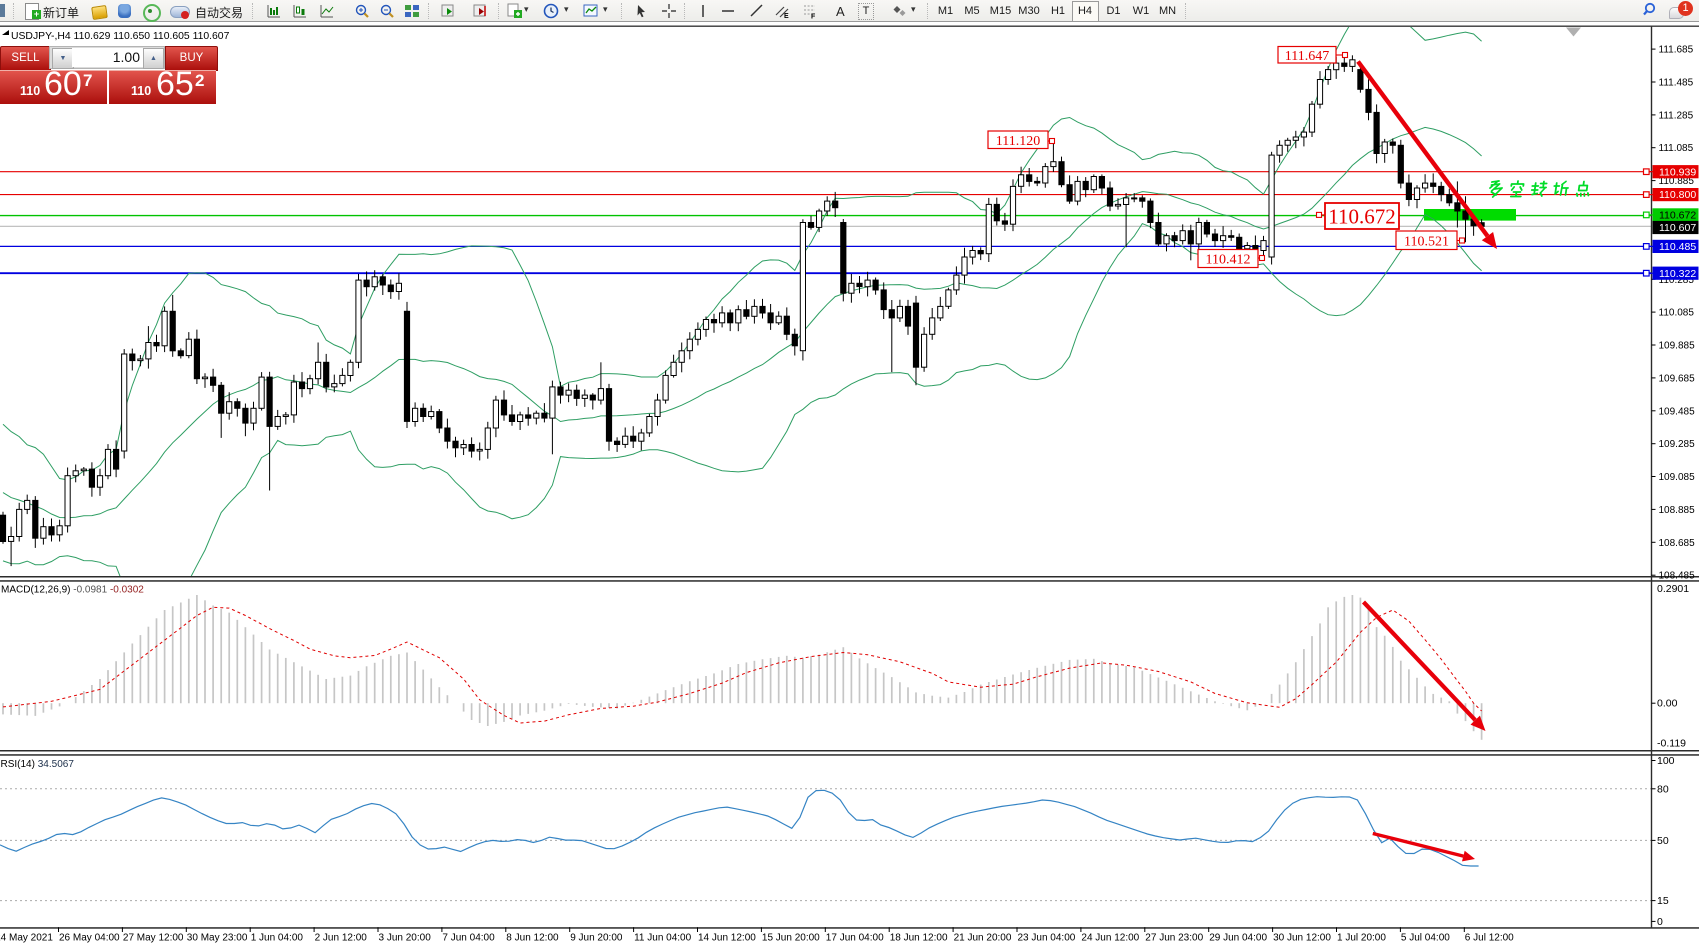 This screenshot has width=1699, height=943. What do you see at coordinates (1663, 901) in the screenshot?
I see `svg-text: 15` at bounding box center [1663, 901].